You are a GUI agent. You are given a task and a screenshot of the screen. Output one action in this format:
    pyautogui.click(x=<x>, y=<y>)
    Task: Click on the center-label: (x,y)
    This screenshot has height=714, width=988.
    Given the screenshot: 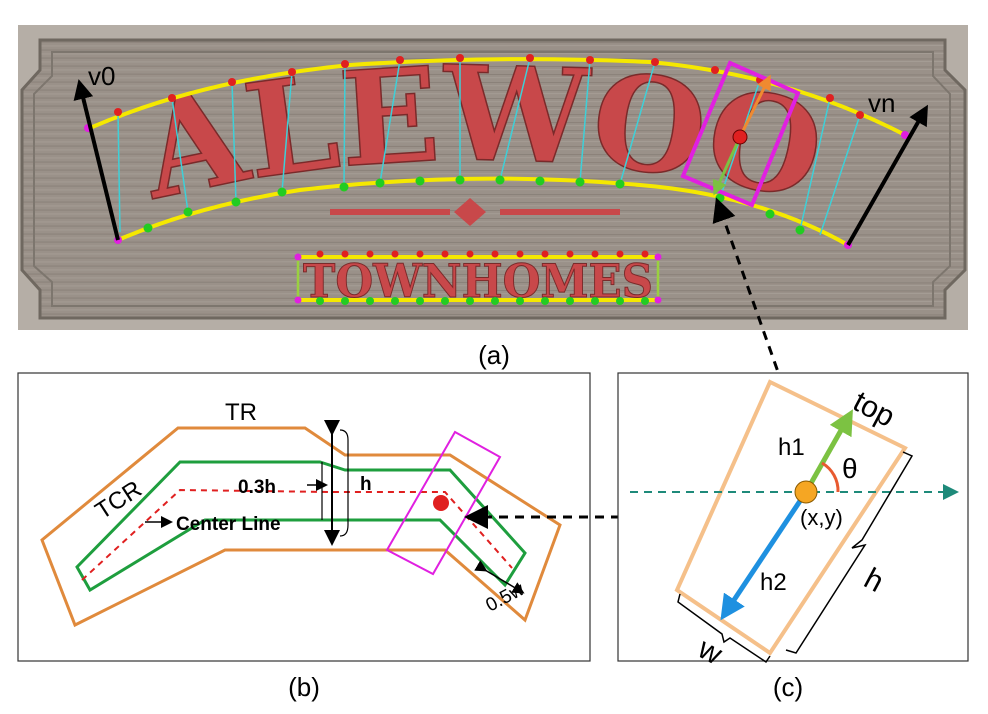 What is the action you would take?
    pyautogui.click(x=821, y=517)
    